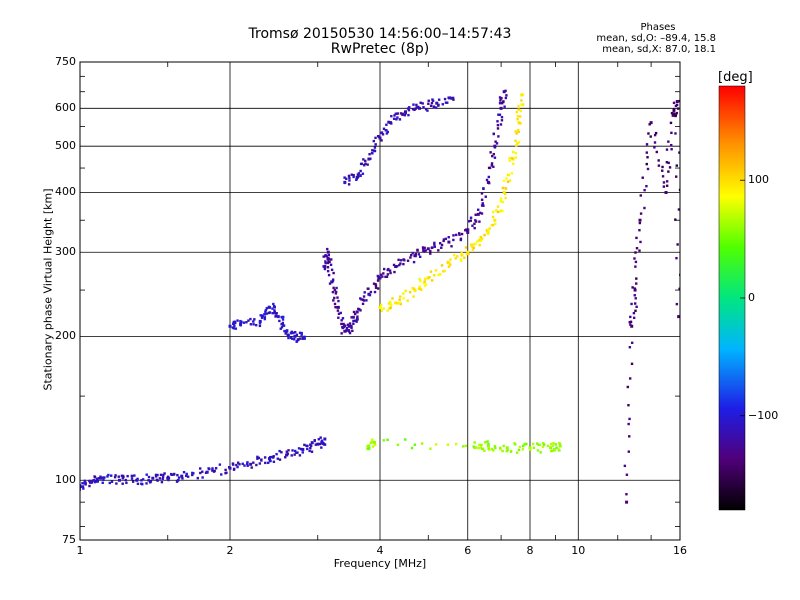  Describe the element at coordinates (65, 252) in the screenshot. I see `y-tick-label: 300` at that location.